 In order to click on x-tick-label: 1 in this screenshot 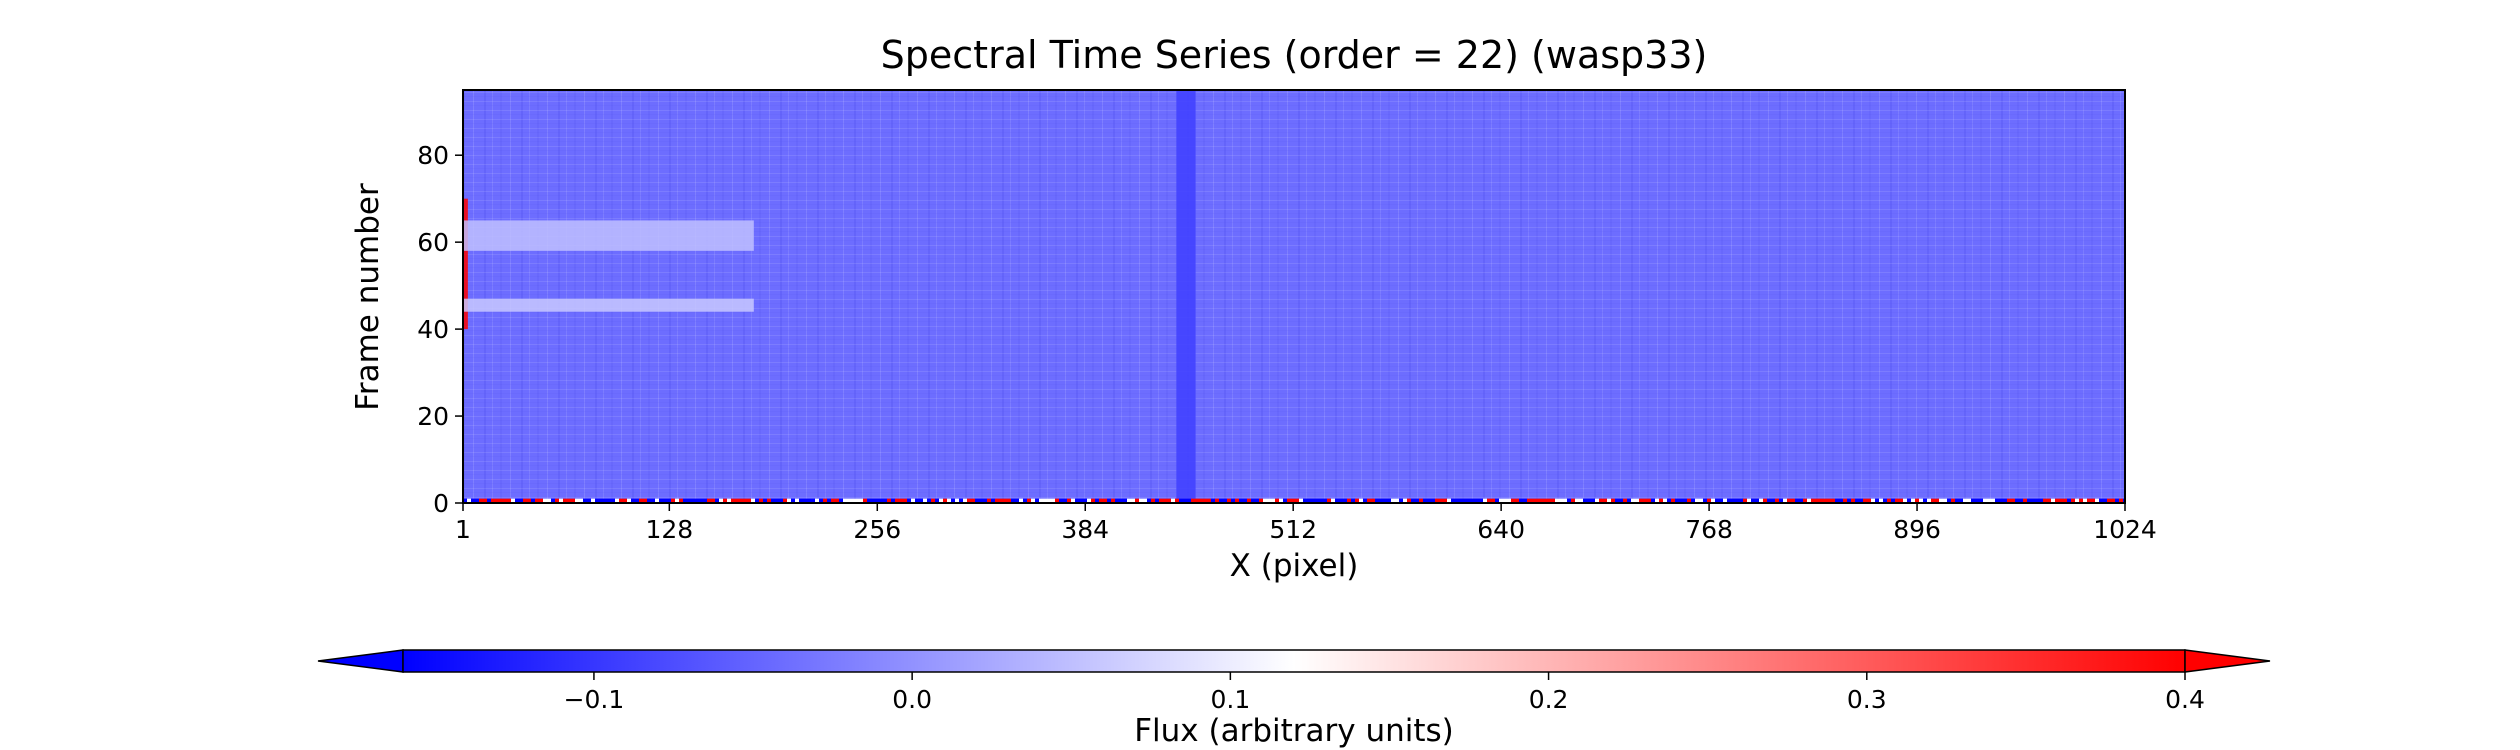, I will do `click(463, 529)`.